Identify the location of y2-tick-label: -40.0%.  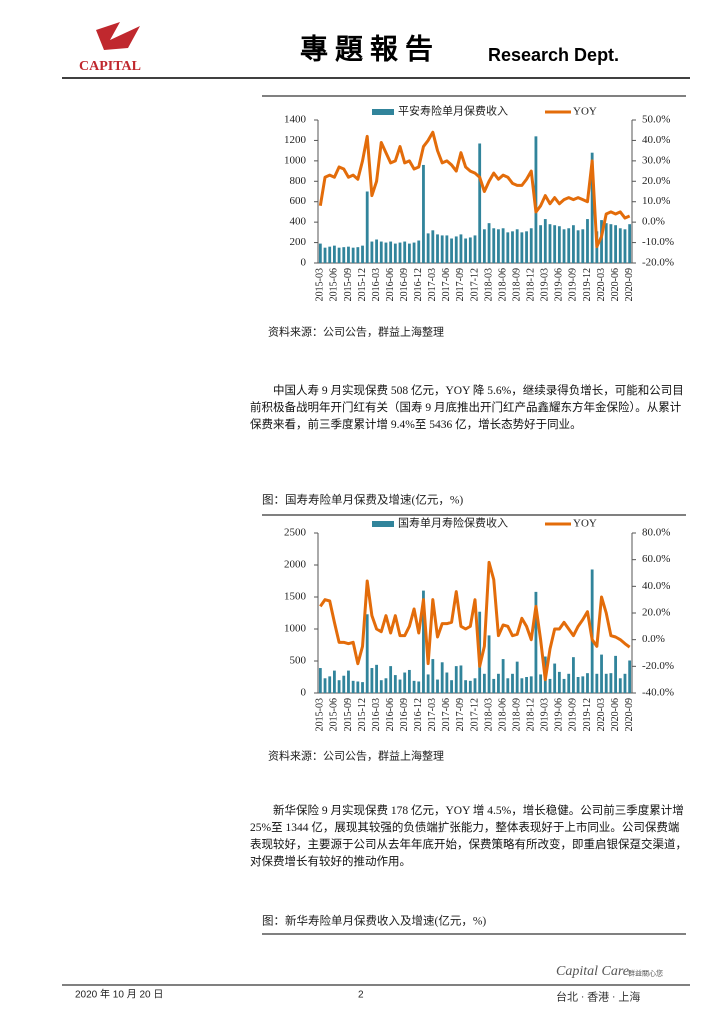
(658, 693).